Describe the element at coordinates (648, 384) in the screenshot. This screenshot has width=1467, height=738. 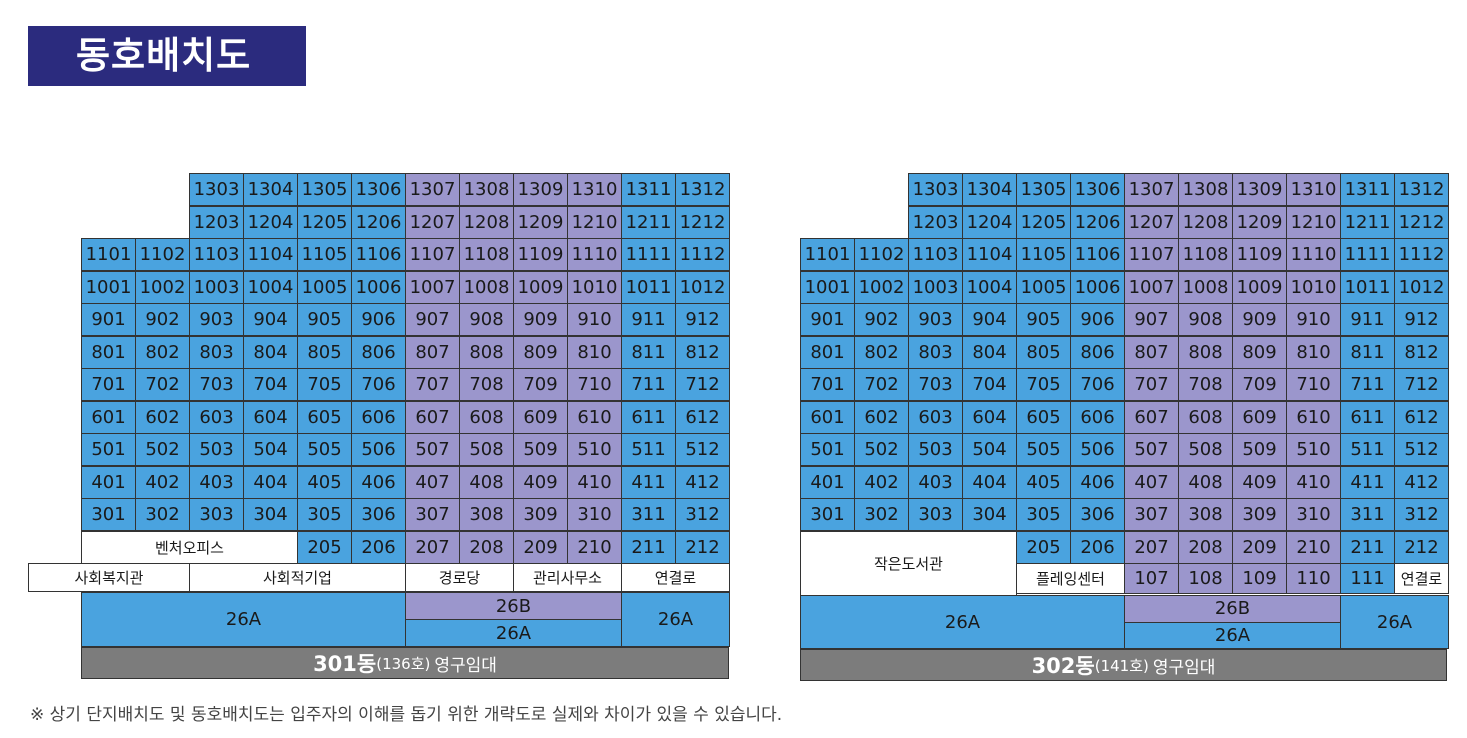
I see `unit-cell: 711` at that location.